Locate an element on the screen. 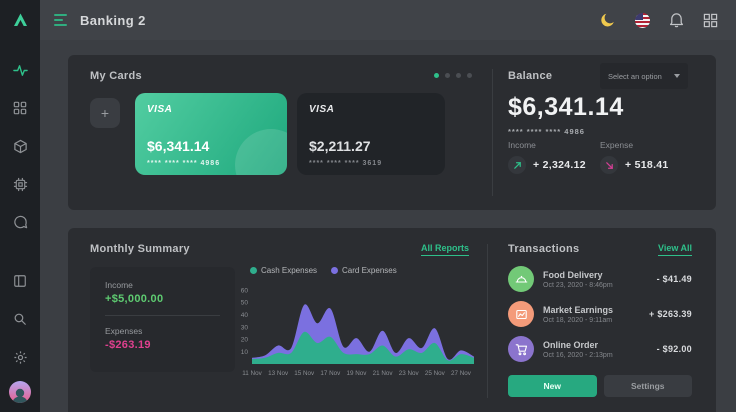 The width and height of the screenshot is (736, 412). transaction-title: Online Order is located at coordinates (571, 344).